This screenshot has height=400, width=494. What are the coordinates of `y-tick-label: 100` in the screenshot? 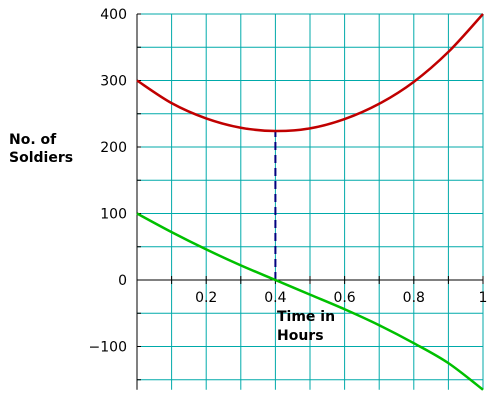 It's located at (113, 215).